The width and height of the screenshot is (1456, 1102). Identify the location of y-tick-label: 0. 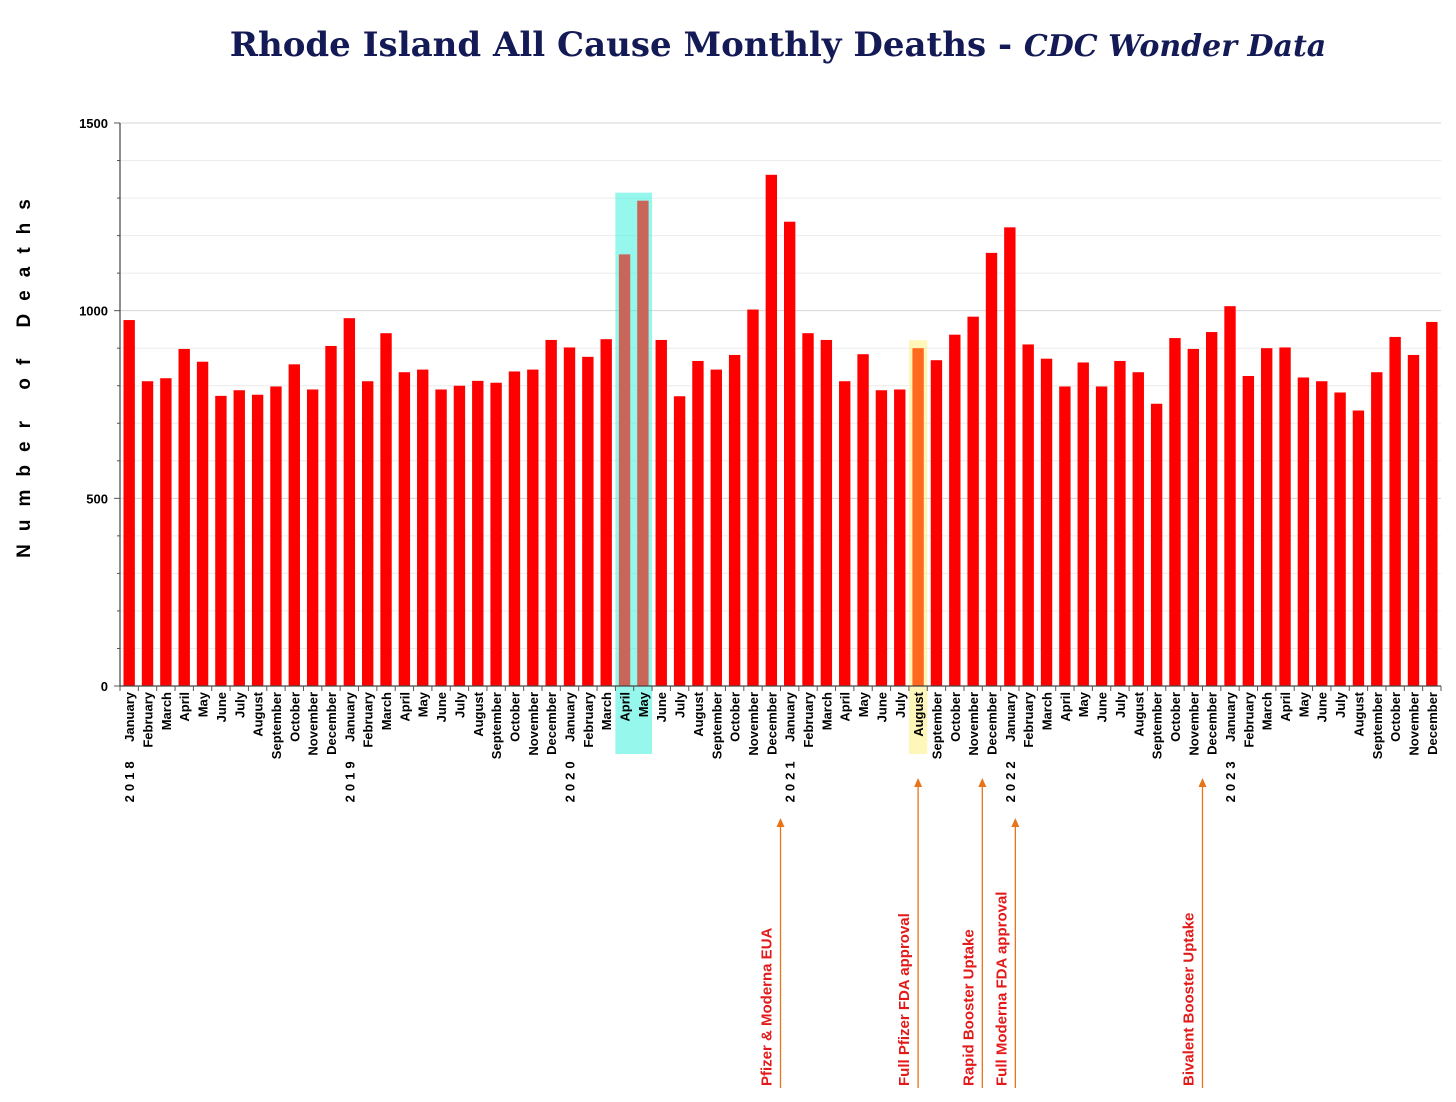
(104, 686).